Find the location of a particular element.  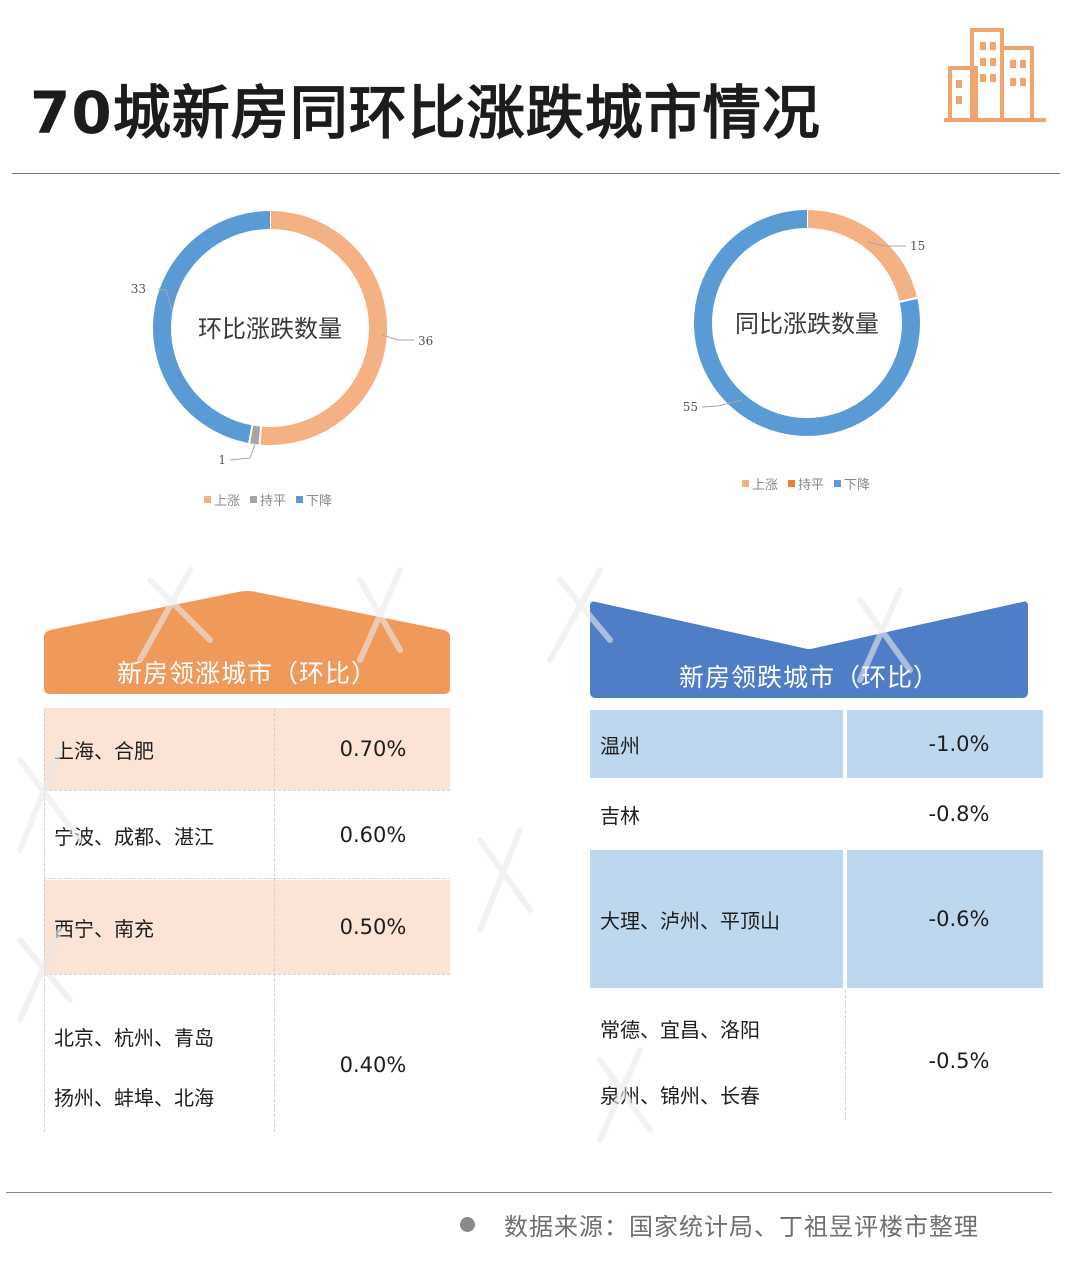

legend-1-item: 上涨 is located at coordinates (222, 499).